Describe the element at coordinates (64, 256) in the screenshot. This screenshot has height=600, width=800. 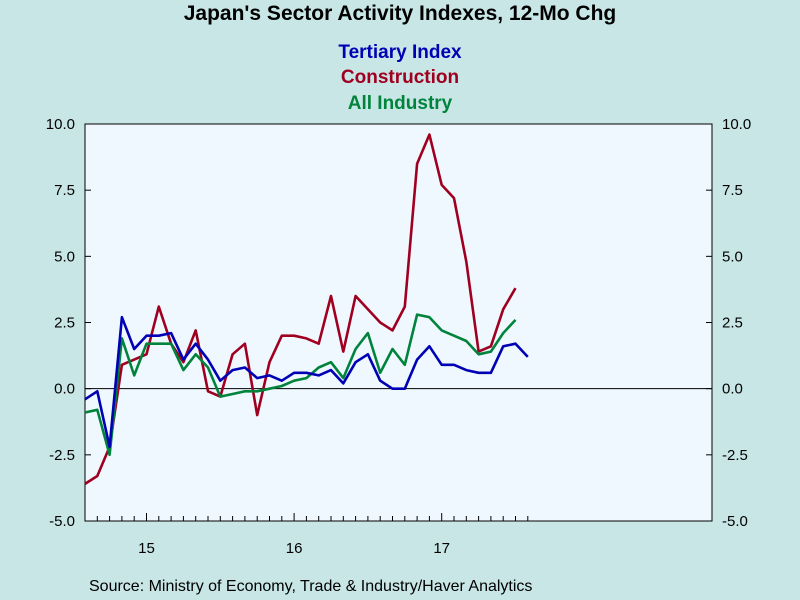
I see `y-tick-label-left: 5.0` at that location.